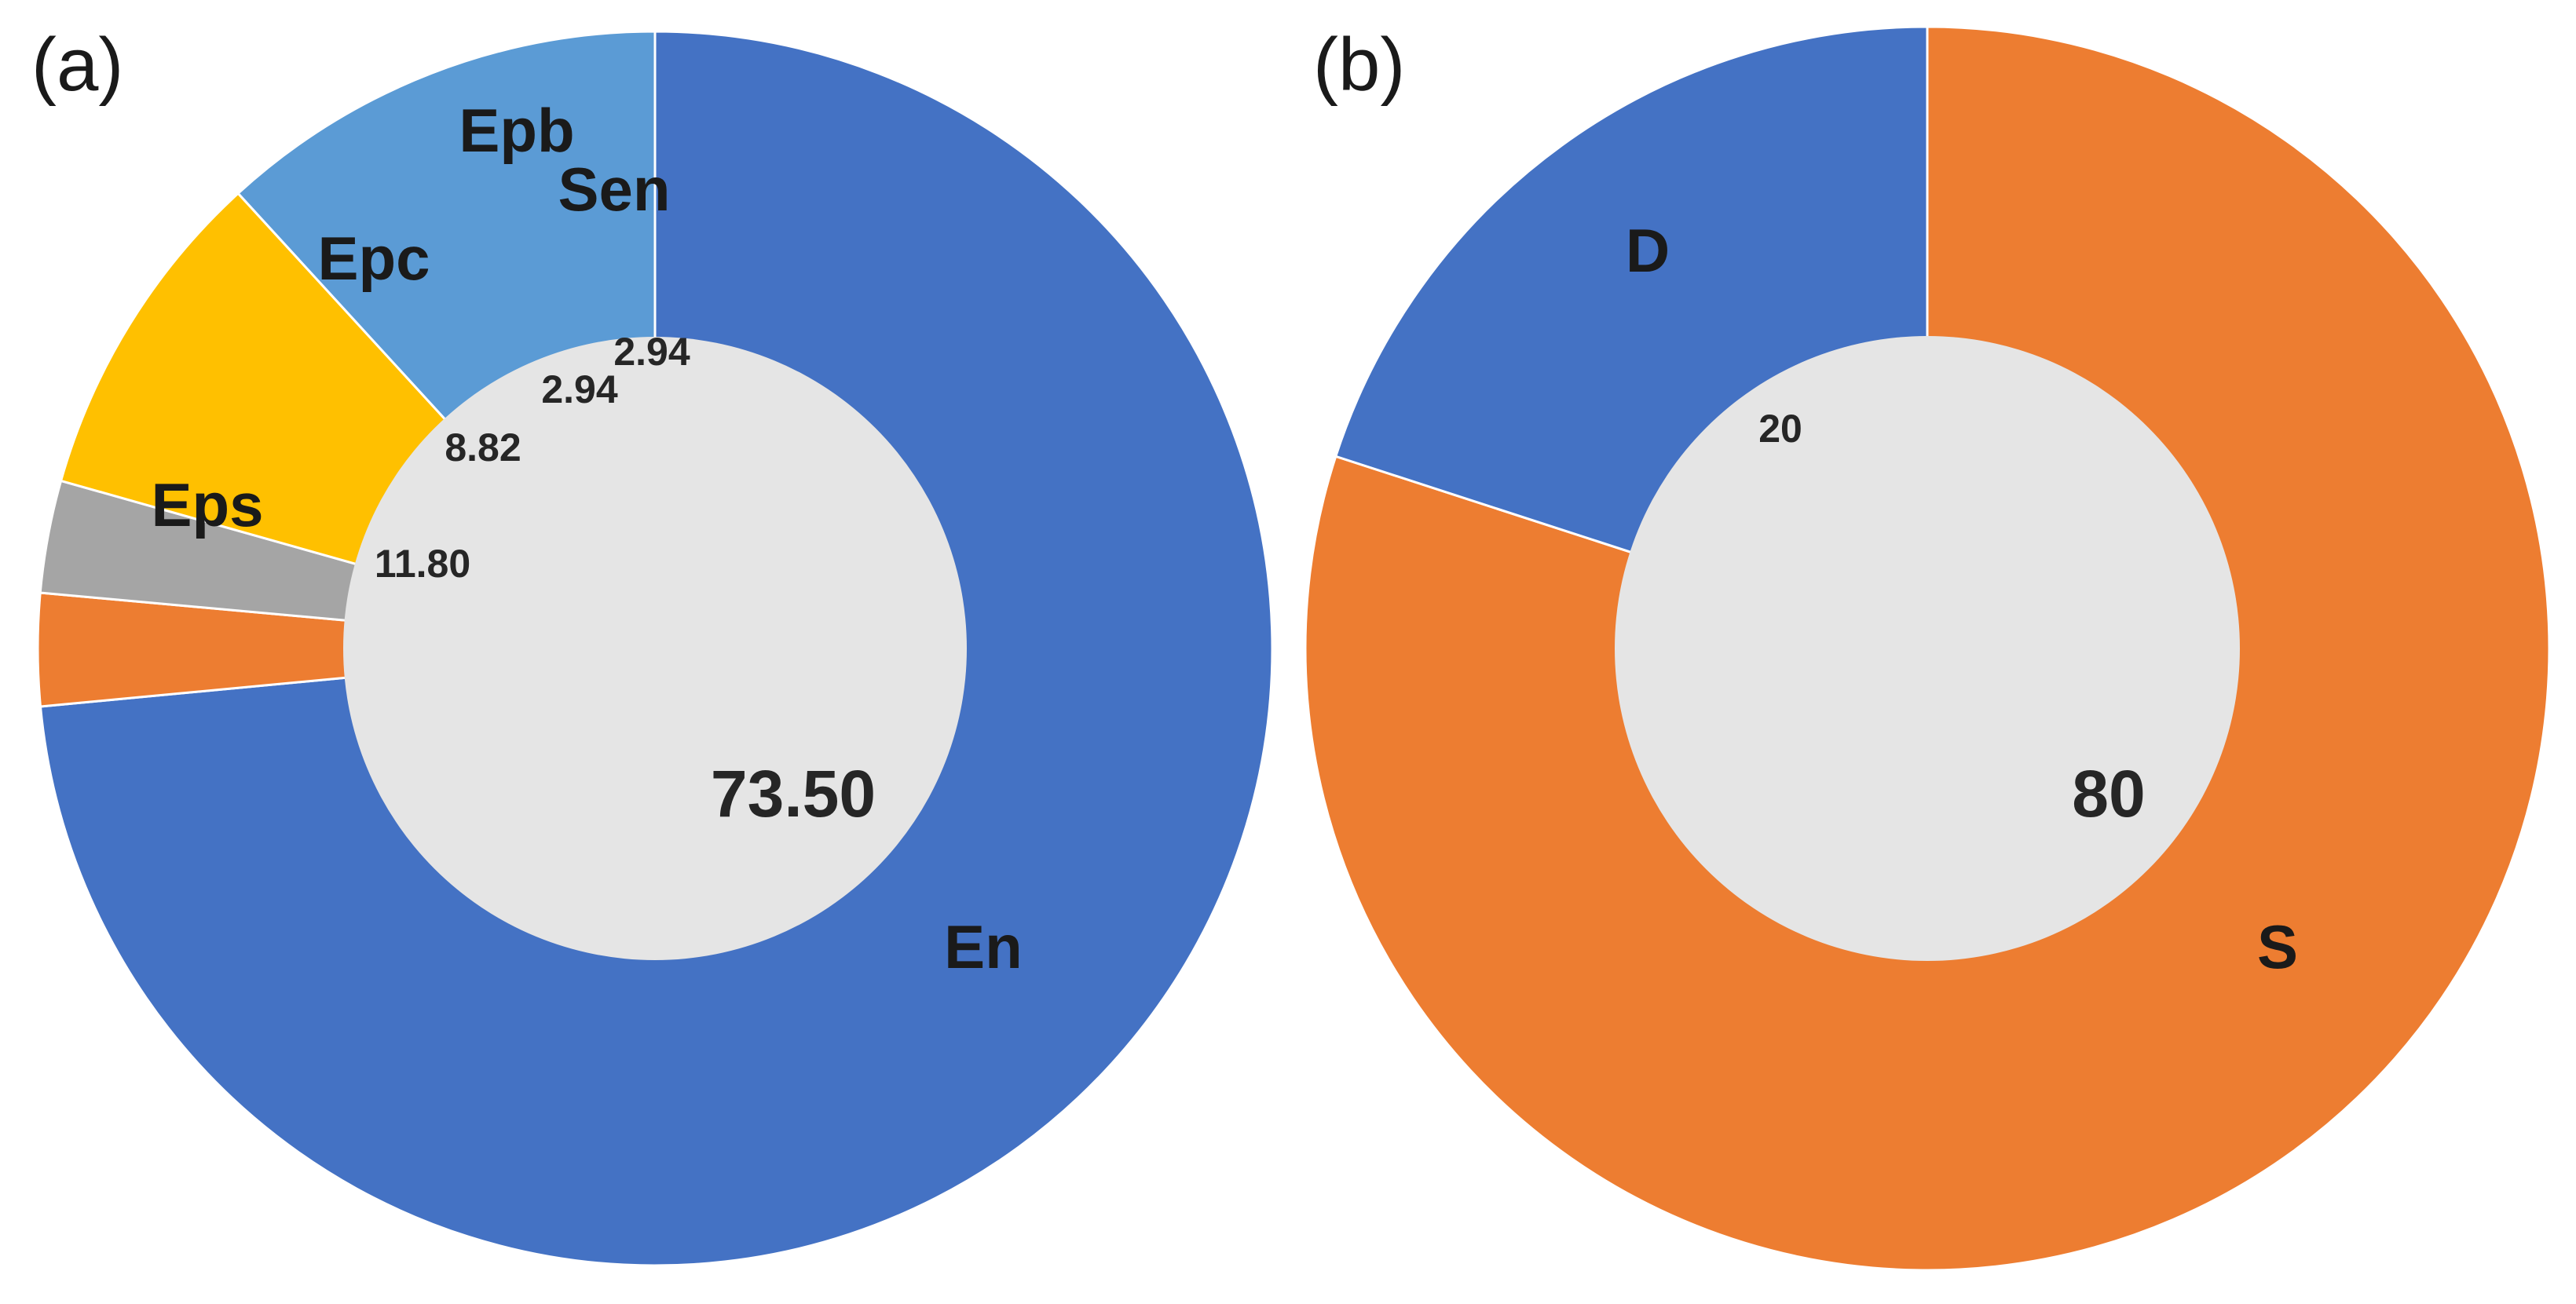 The height and width of the screenshot is (1304, 2576). Describe the element at coordinates (483, 447) in the screenshot. I see `panel-a-value-label-epc: 8.82` at that location.